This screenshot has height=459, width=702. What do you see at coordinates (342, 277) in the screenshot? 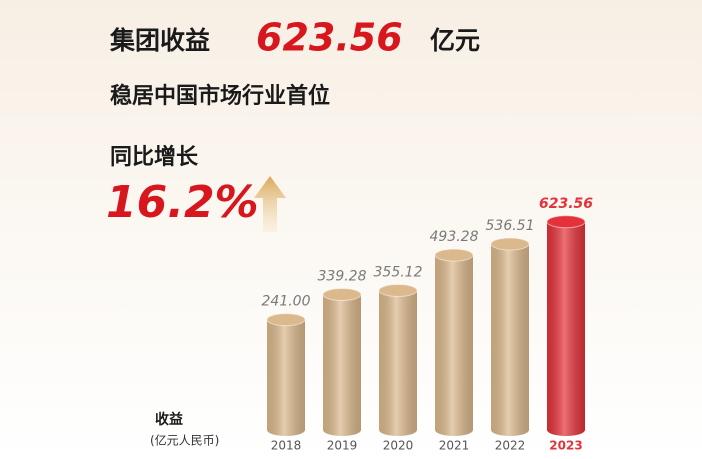
I see `value-label: 339.28` at bounding box center [342, 277].